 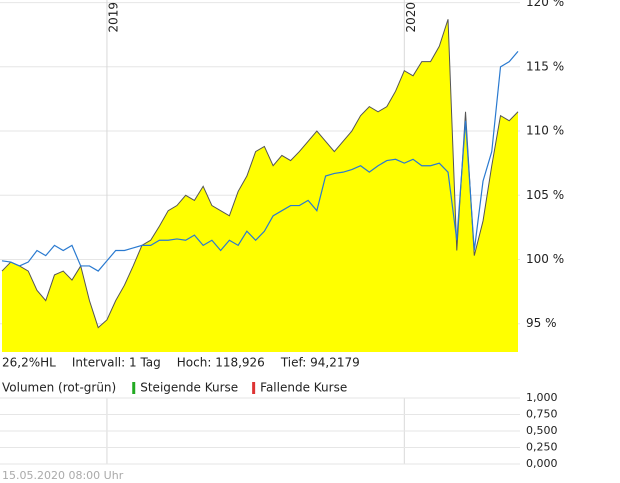 What do you see at coordinates (63, 475) in the screenshot?
I see `footer: 15.05.2020 08:00 Uhr` at bounding box center [63, 475].